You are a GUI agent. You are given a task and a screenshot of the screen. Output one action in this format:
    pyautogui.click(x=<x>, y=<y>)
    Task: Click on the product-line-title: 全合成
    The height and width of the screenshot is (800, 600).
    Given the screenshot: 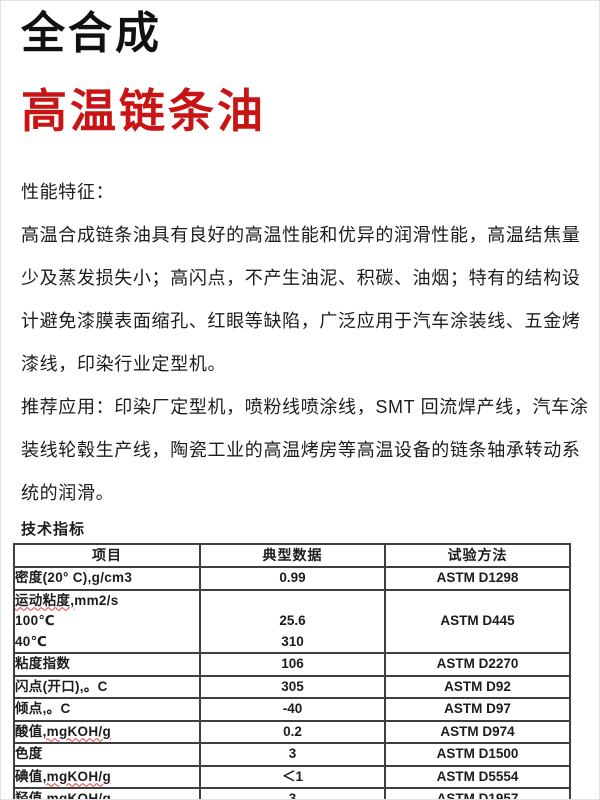 What is the action you would take?
    pyautogui.click(x=91, y=33)
    